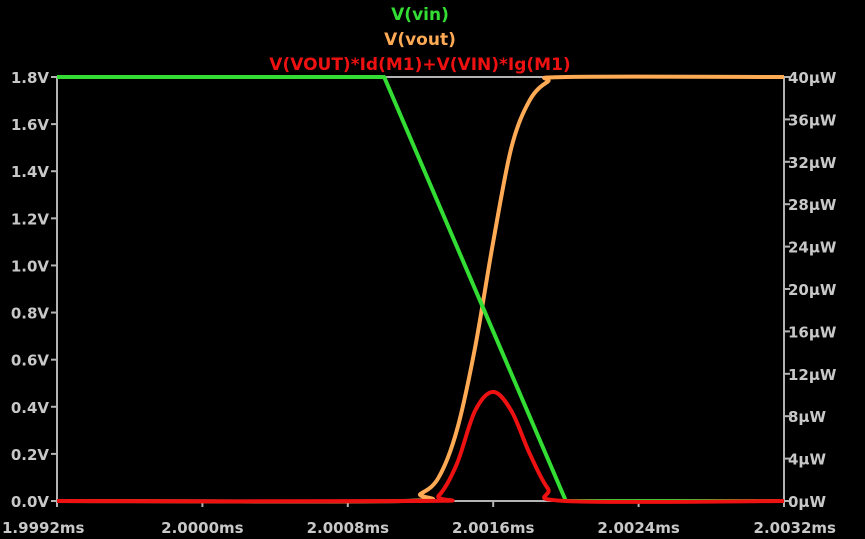 The height and width of the screenshot is (539, 865). Describe the element at coordinates (30, 408) in the screenshot. I see `left-tick-label: 0.4V` at that location.